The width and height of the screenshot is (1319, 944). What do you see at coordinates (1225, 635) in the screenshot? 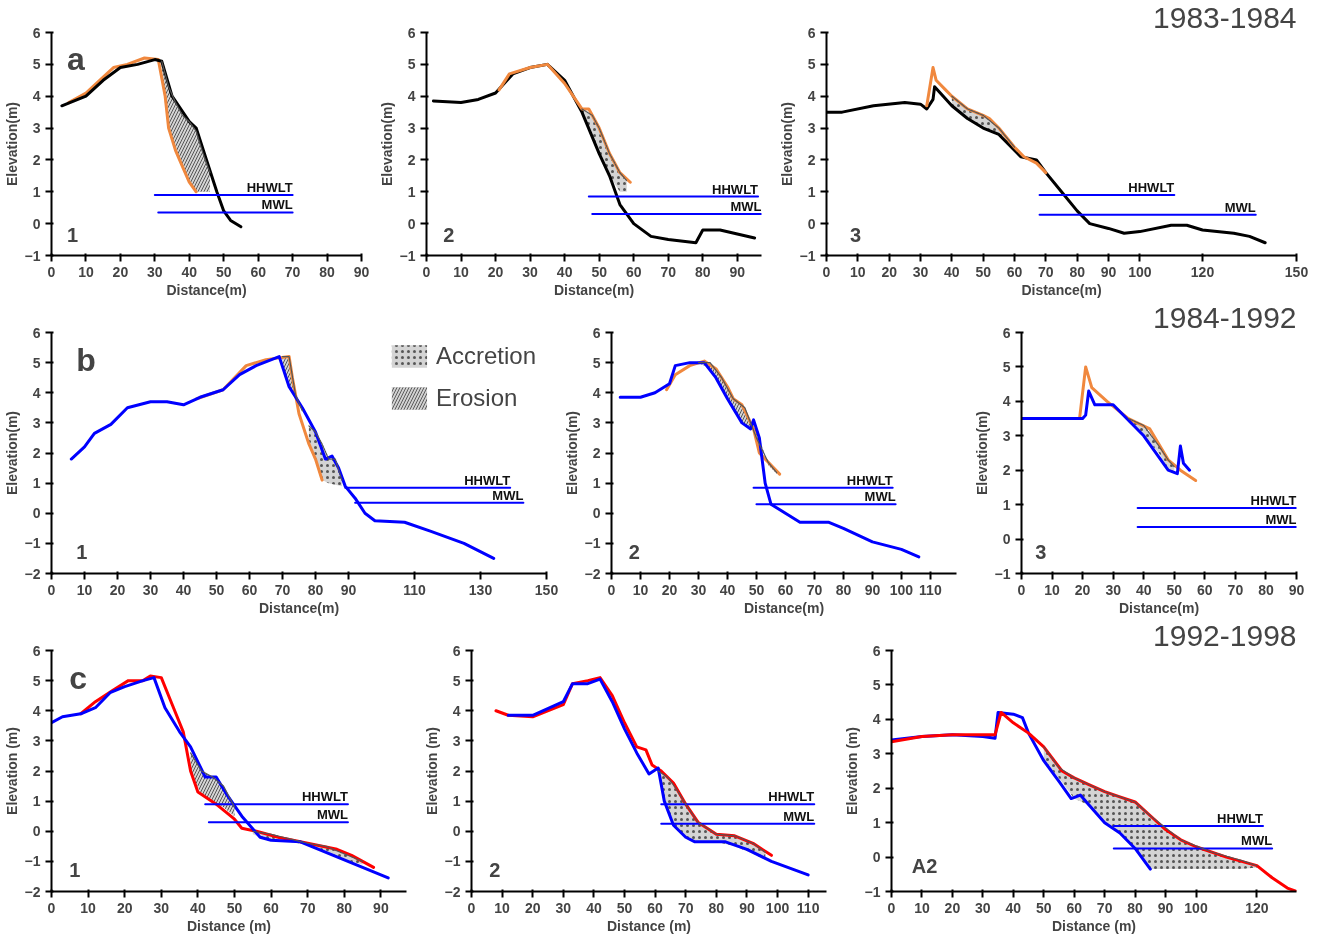
I see `chart-title: 1992-1998` at bounding box center [1225, 635].